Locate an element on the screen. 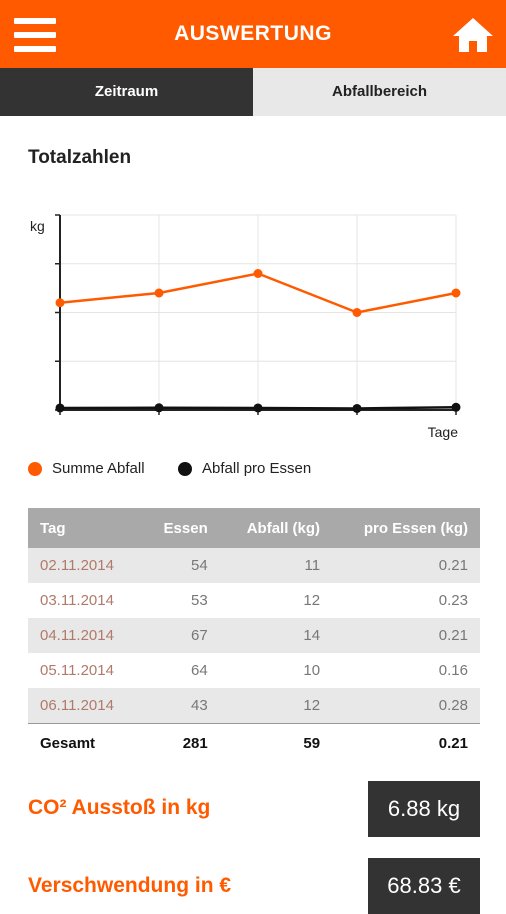 This screenshot has width=506, height=914. tab-zeitraum: Zeitraum is located at coordinates (126, 92).